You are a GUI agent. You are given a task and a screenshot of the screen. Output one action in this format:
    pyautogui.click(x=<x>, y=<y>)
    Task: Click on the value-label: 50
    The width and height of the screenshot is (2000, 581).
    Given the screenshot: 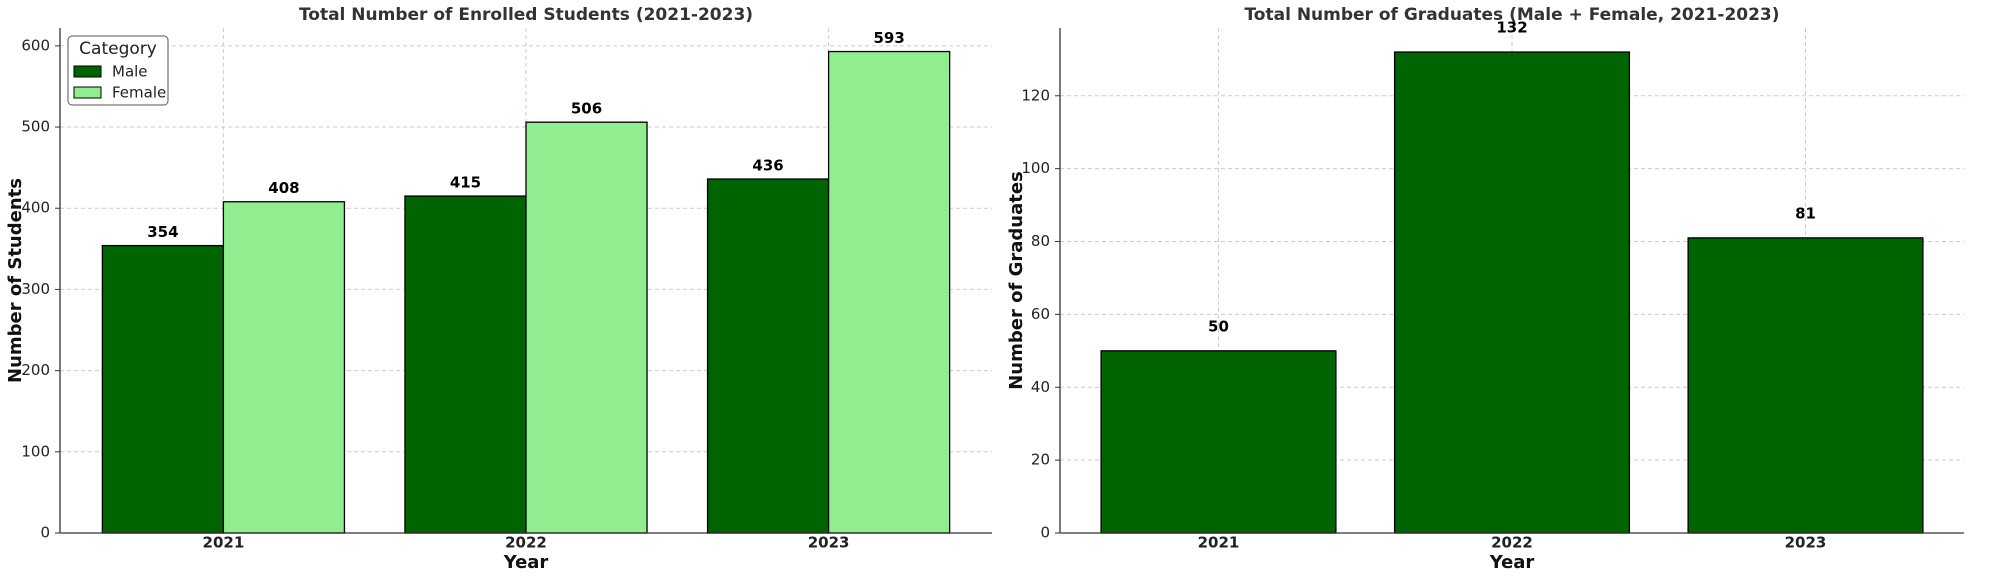 What is the action you would take?
    pyautogui.click(x=1218, y=326)
    